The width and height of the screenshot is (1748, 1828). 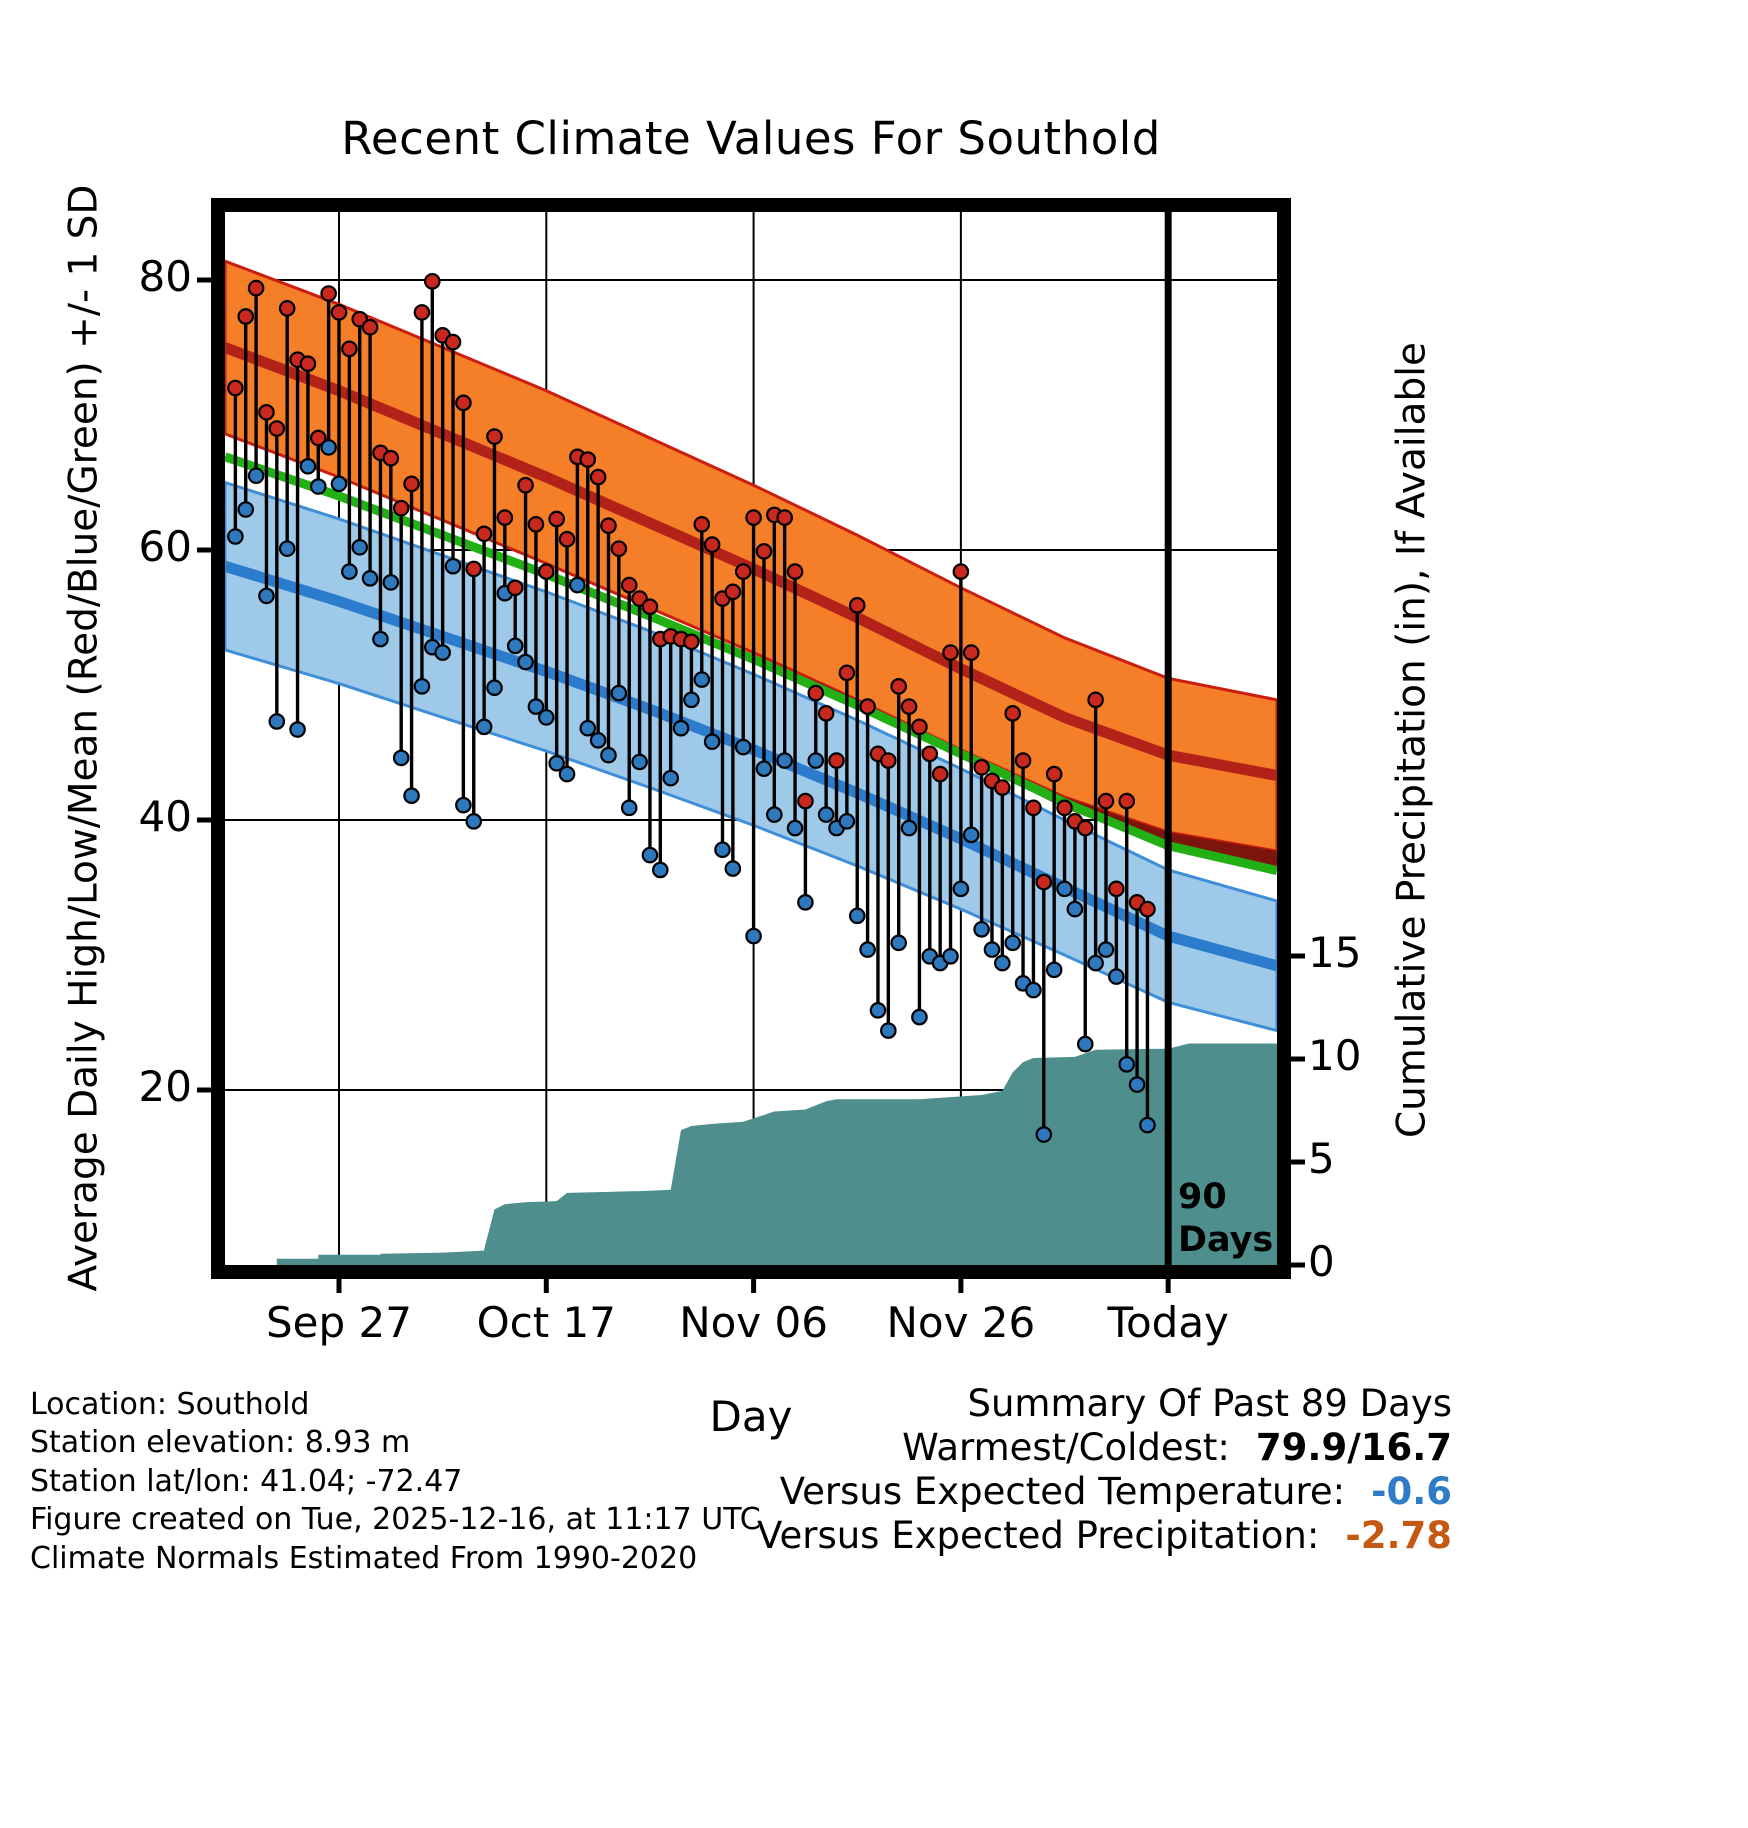 I want to click on station-location: Location: Southold, so click(x=170, y=1404).